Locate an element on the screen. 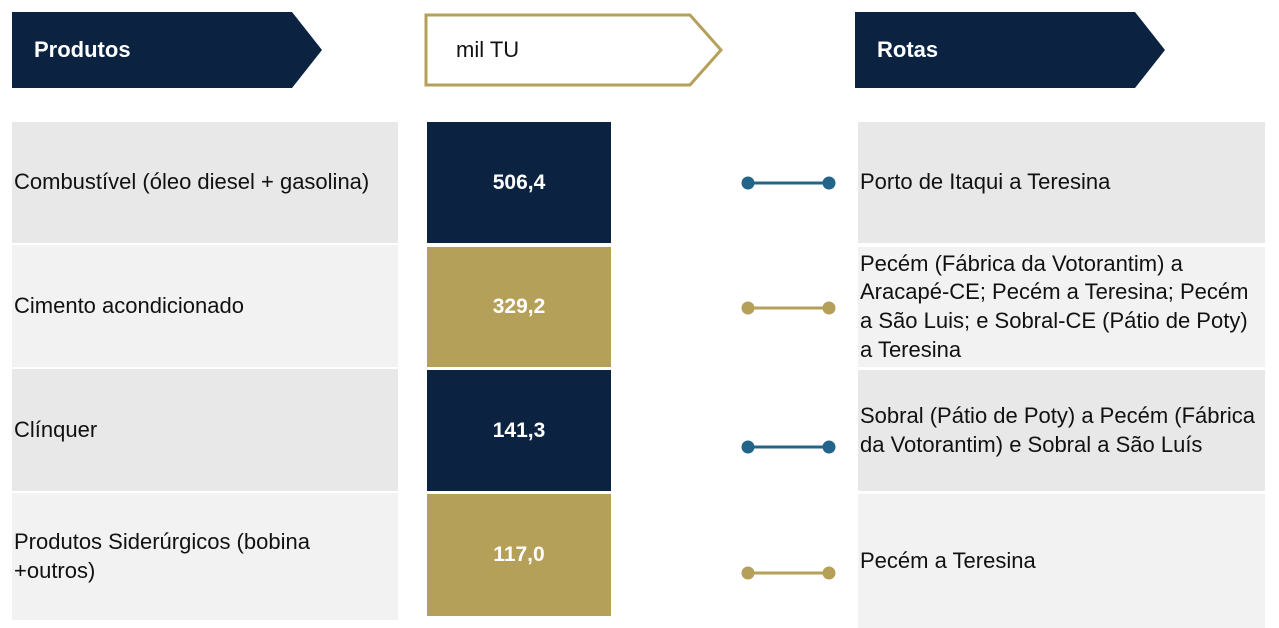  route: Porto de Itaqui a Teresina is located at coordinates (1061, 182).